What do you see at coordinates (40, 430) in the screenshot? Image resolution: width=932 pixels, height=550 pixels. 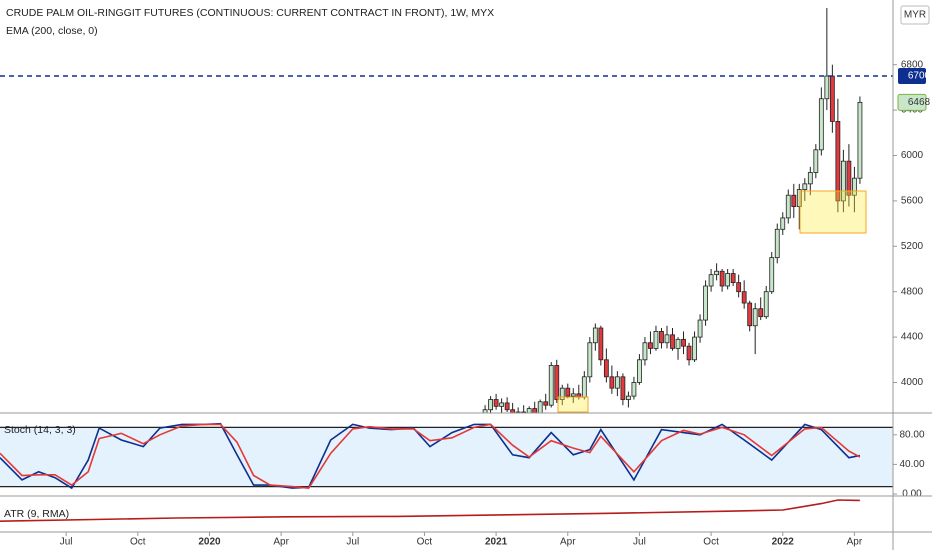 I see `indicator-label: Stoch (14, 3, 3)` at bounding box center [40, 430].